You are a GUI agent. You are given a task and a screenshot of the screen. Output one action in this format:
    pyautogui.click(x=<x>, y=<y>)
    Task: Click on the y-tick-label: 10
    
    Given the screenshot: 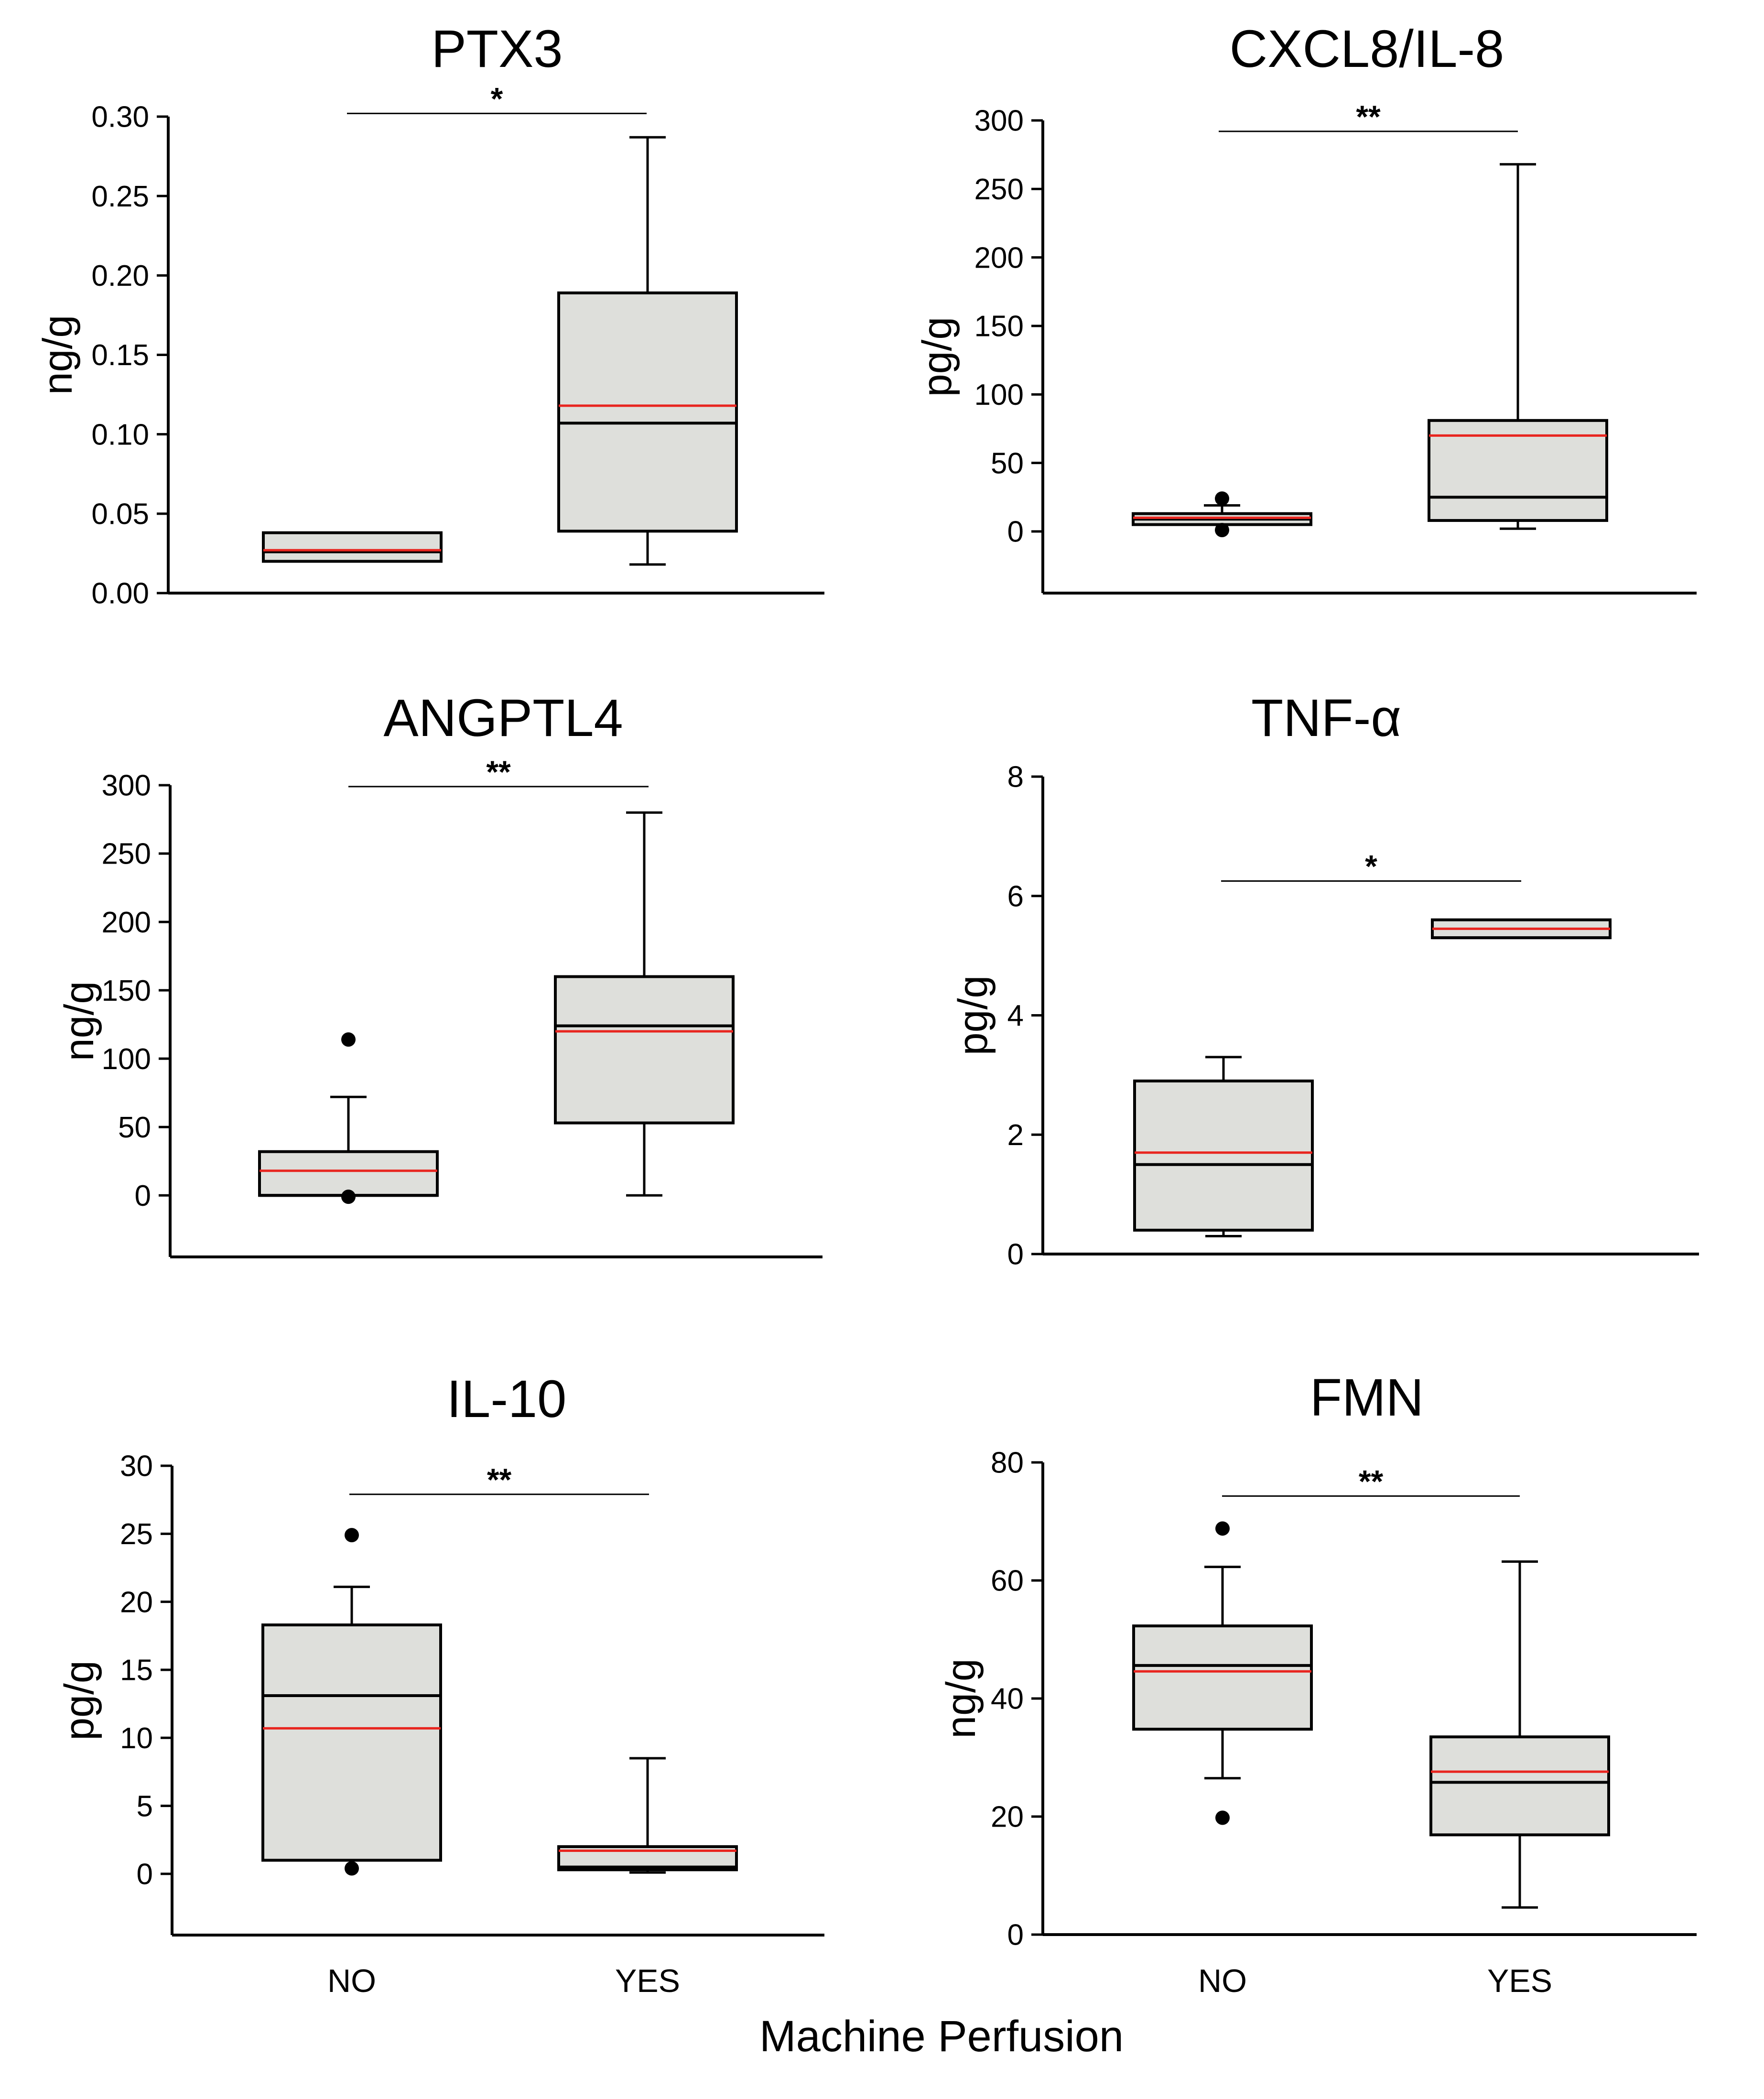 What is the action you would take?
    pyautogui.click(x=136, y=1738)
    